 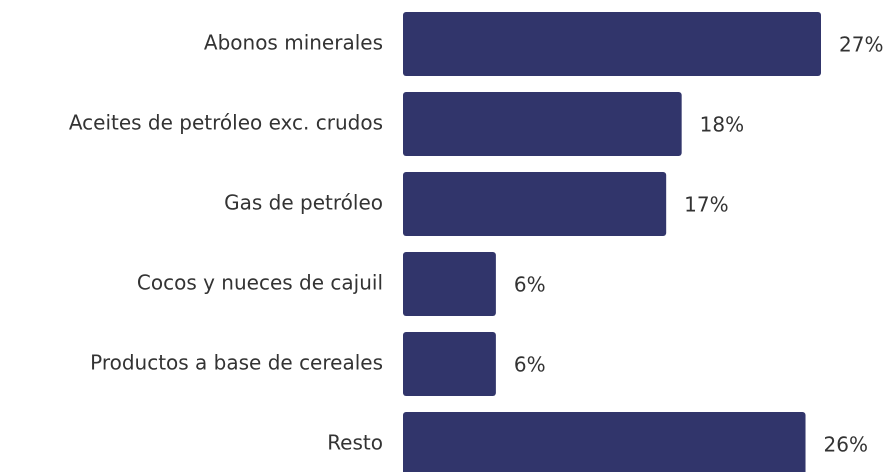 I want to click on category-label: Gas de petróleo, so click(x=303, y=203).